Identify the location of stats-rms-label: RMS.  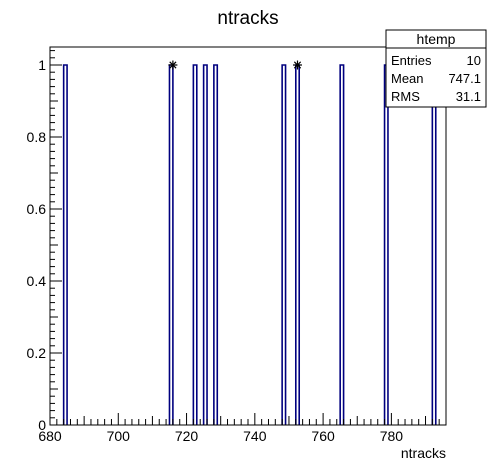
(405, 96).